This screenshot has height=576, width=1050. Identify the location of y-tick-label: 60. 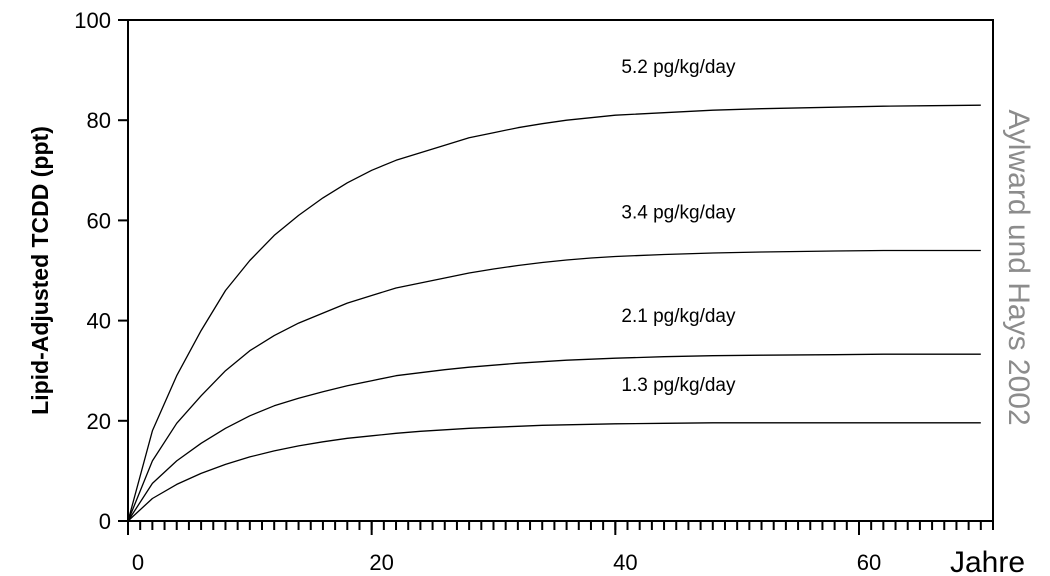
(99, 220).